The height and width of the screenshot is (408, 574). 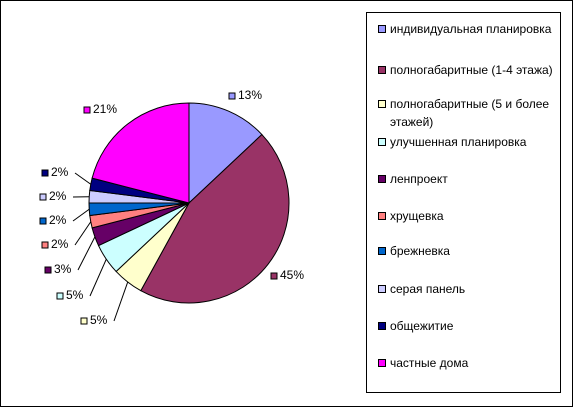 What do you see at coordinates (419, 179) in the screenshot?
I see `legend-label: ленпроект` at bounding box center [419, 179].